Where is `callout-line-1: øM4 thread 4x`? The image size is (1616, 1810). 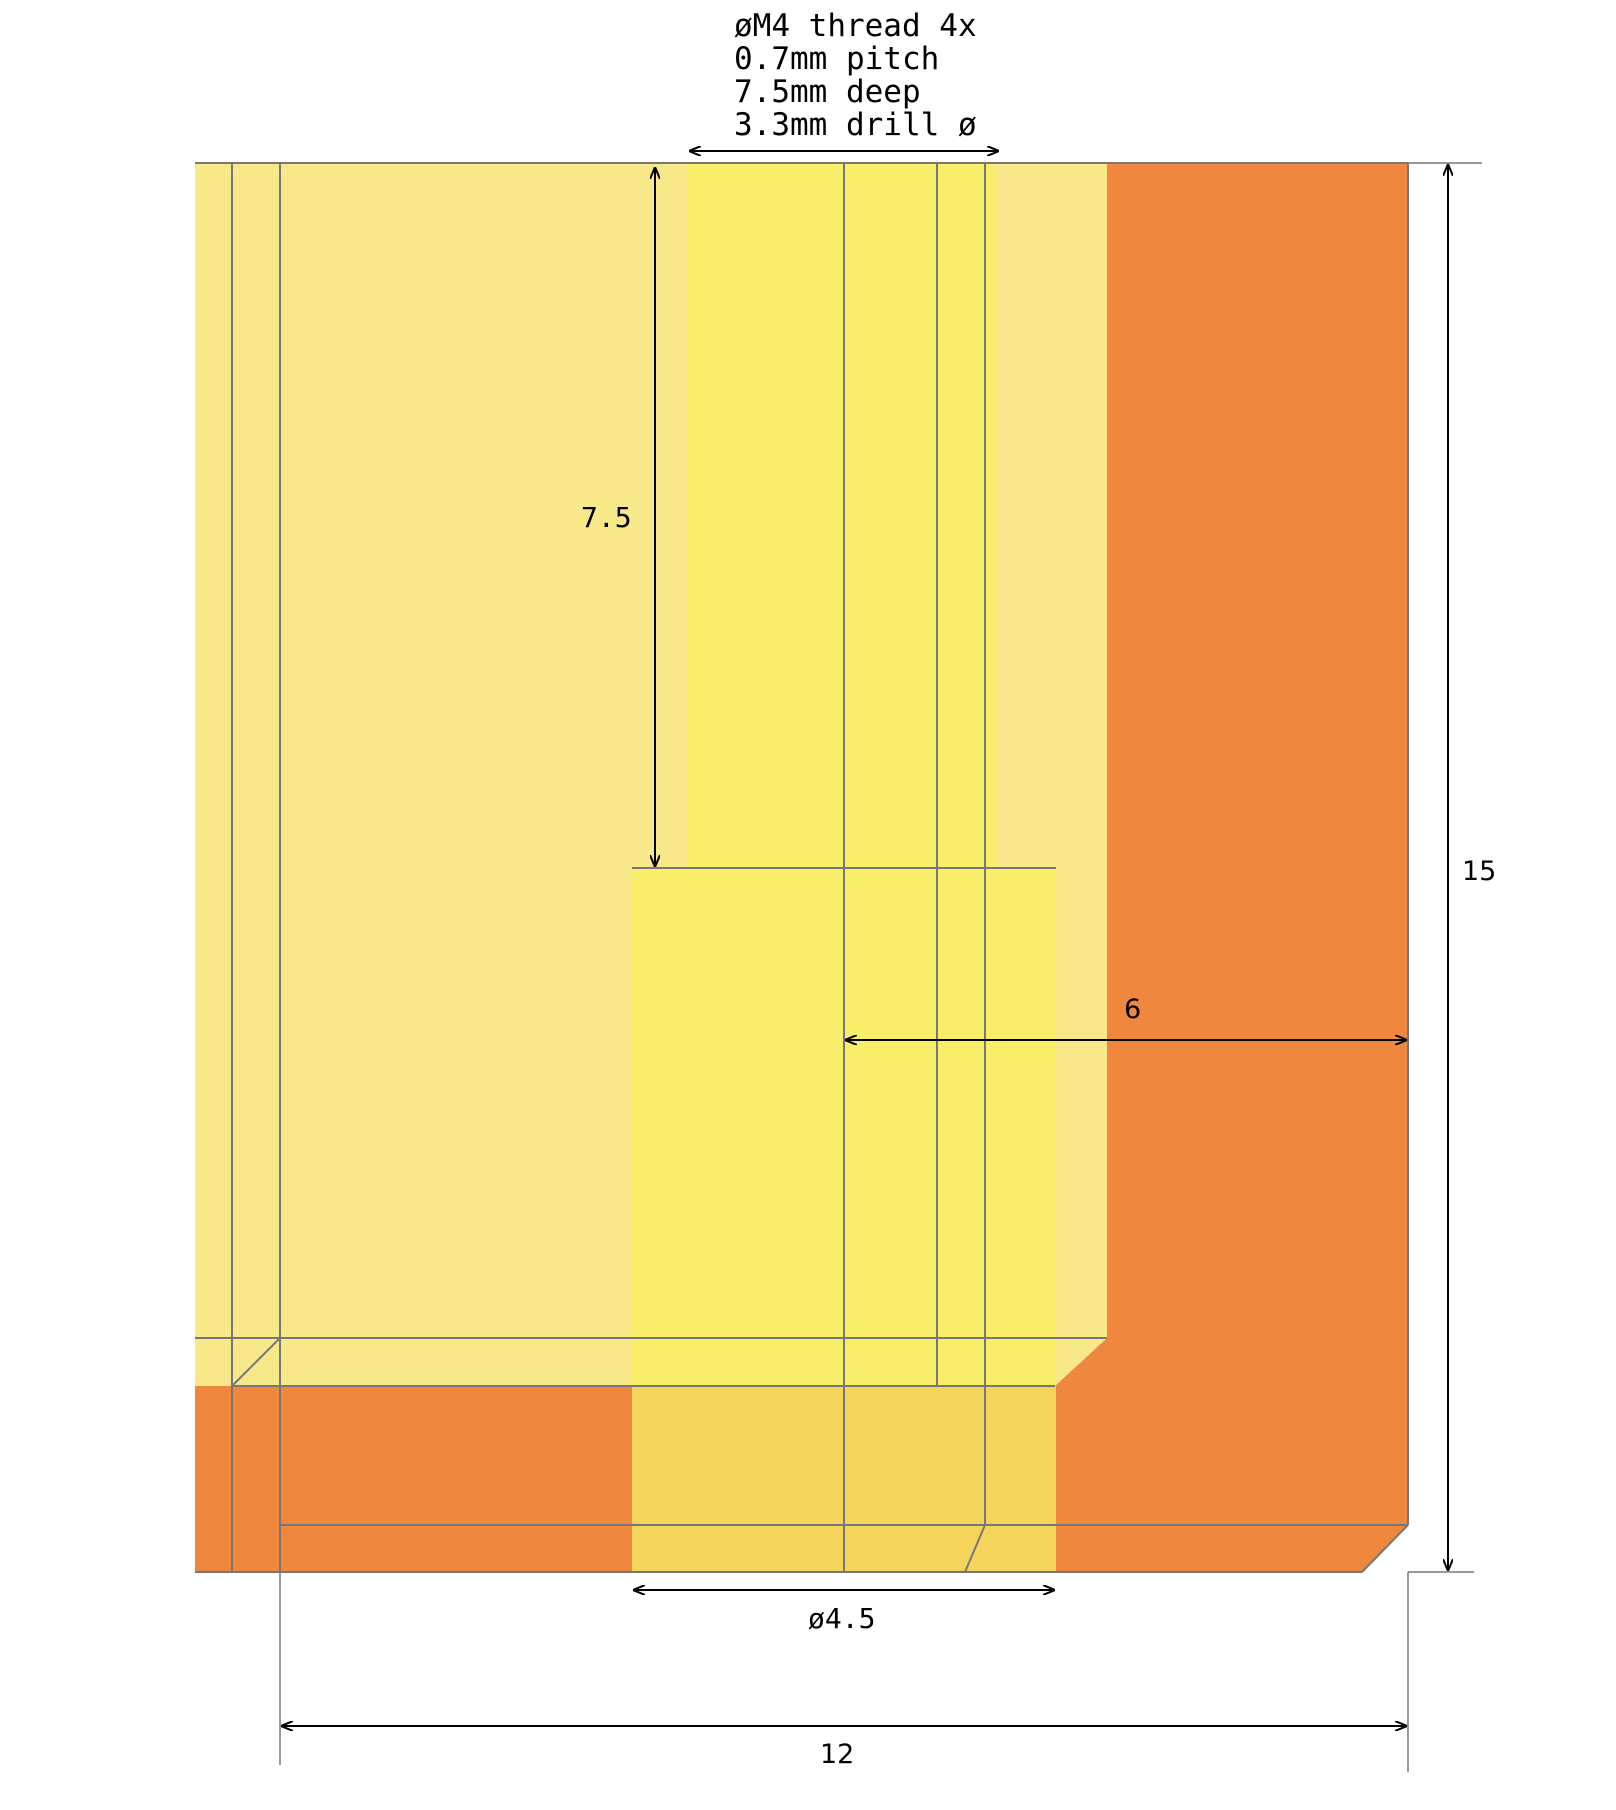
callout-line-1: øM4 thread 4x is located at coordinates (855, 26).